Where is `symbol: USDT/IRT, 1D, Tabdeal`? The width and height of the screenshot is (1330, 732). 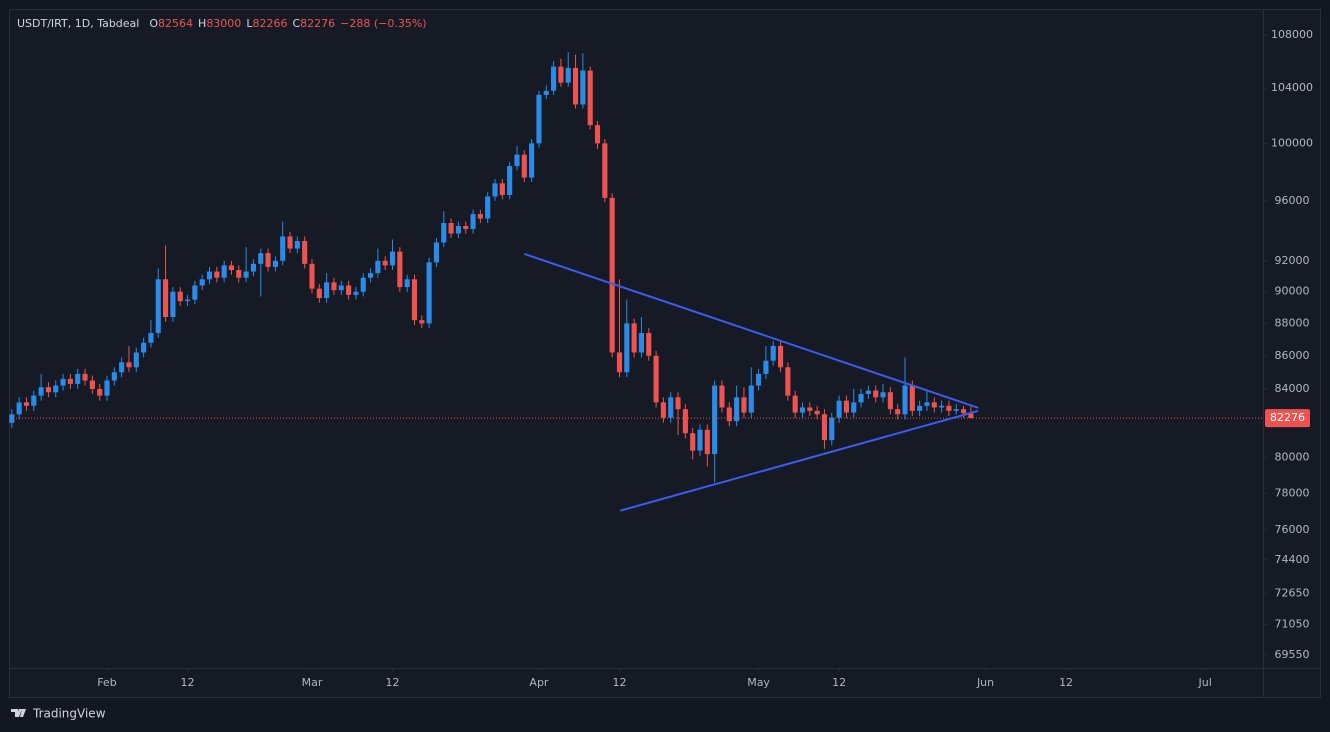
symbol: USDT/IRT, 1D, Tabdeal is located at coordinates (78, 23).